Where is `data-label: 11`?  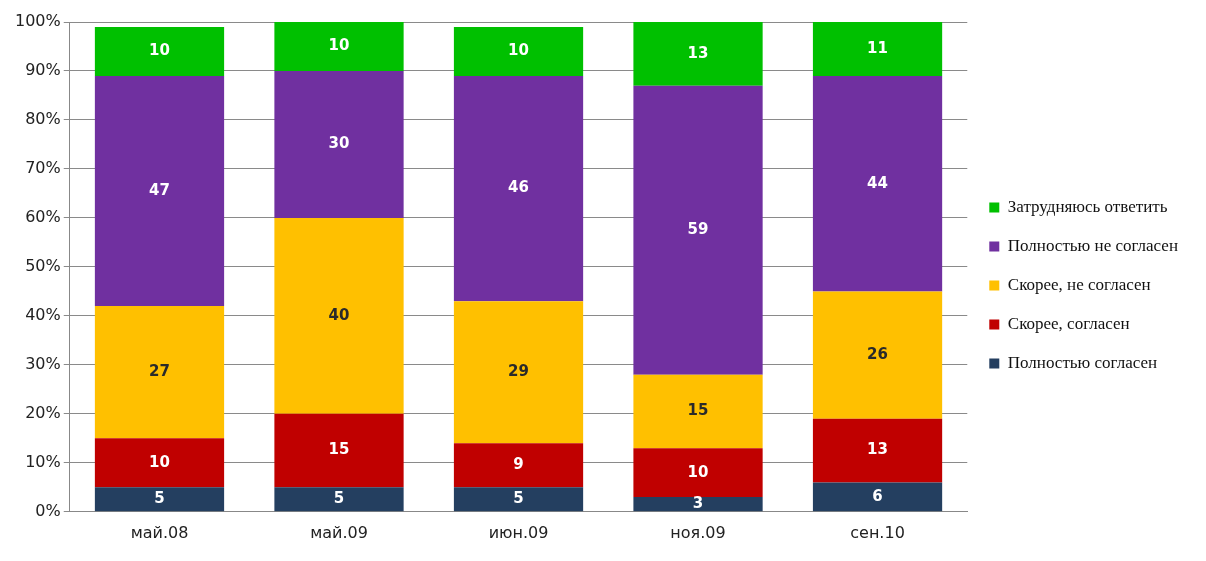 data-label: 11 is located at coordinates (877, 47).